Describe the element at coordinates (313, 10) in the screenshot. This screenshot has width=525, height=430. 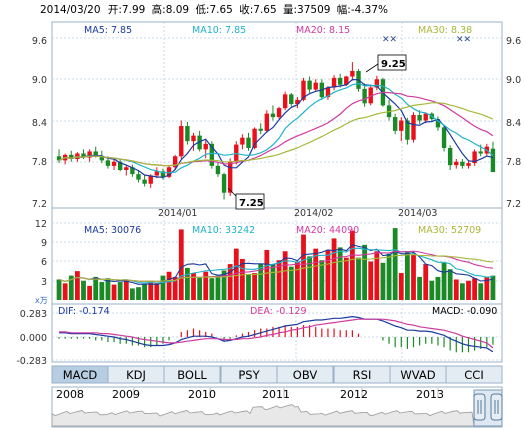
I see `header-vol: 37509` at that location.